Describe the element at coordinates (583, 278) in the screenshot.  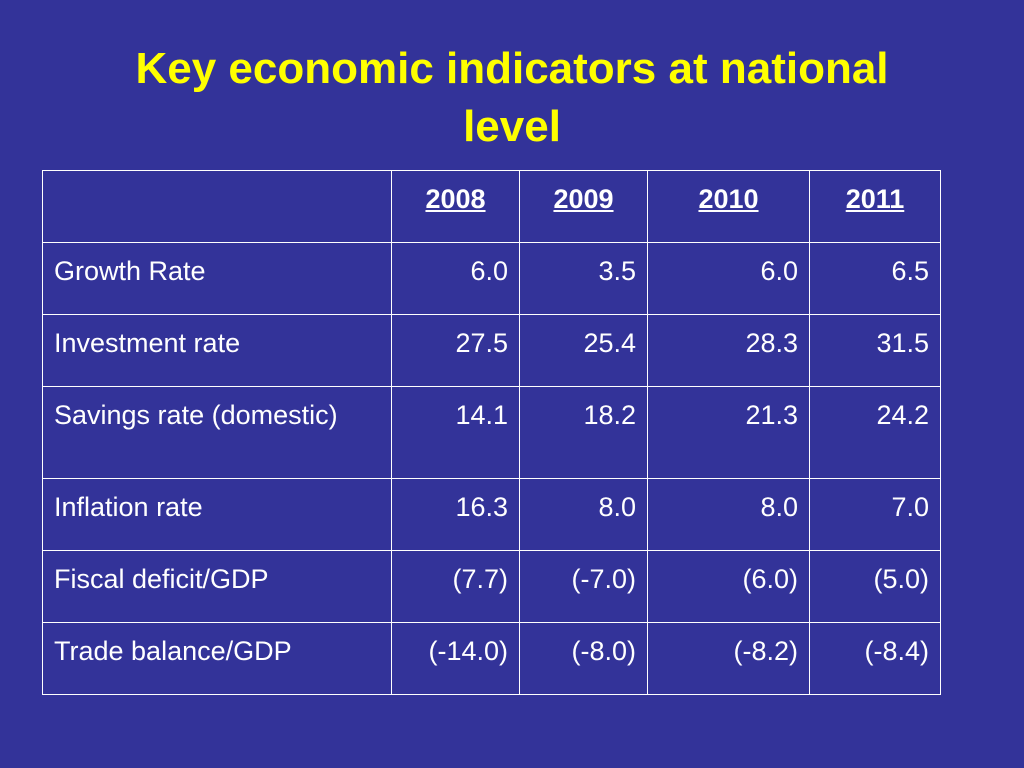
I see `table-cell: 3.5` at that location.